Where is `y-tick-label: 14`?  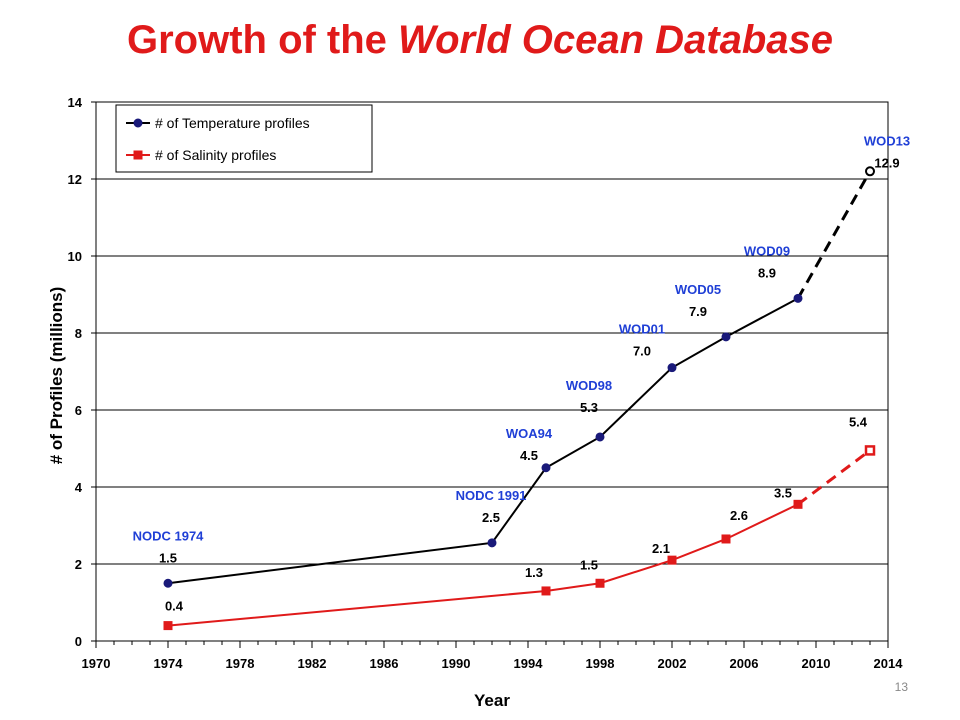
y-tick-label: 14 is located at coordinates (75, 102).